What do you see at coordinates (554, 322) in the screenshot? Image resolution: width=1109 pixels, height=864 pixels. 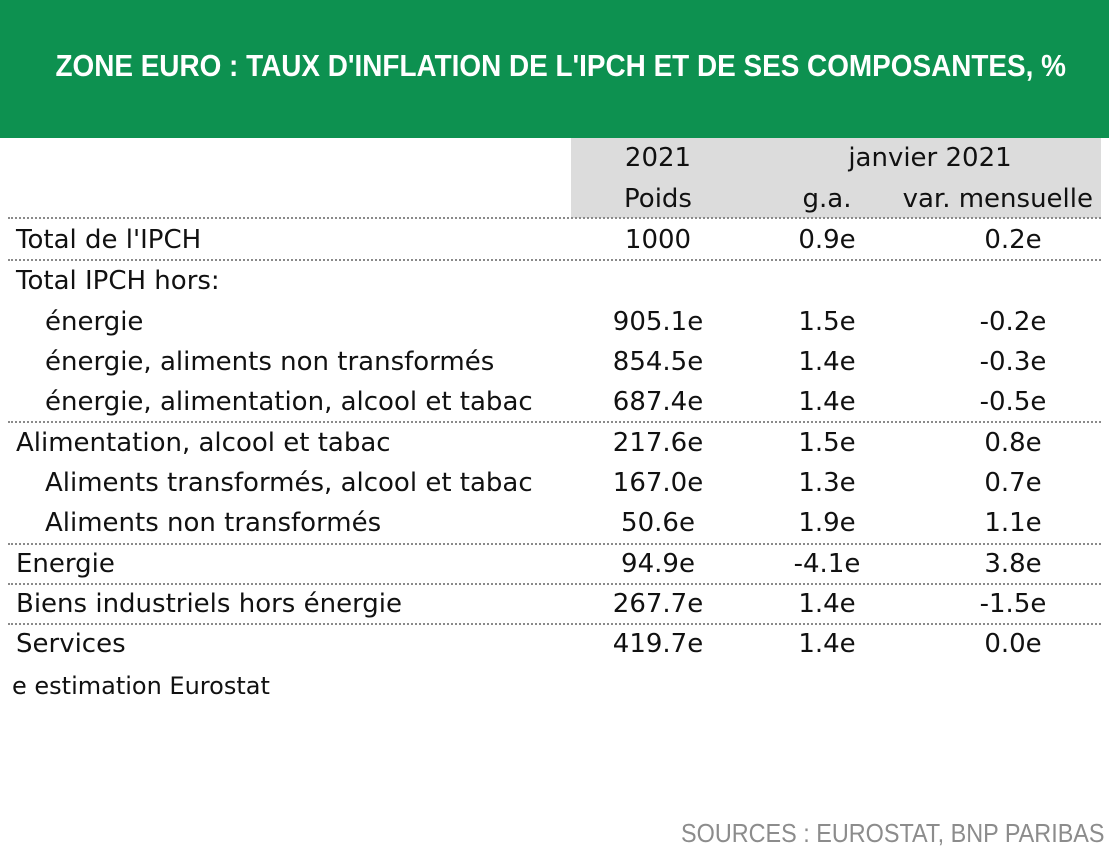 I see `table-row: énergie 905.1e 1.5e -0.2e` at bounding box center [554, 322].